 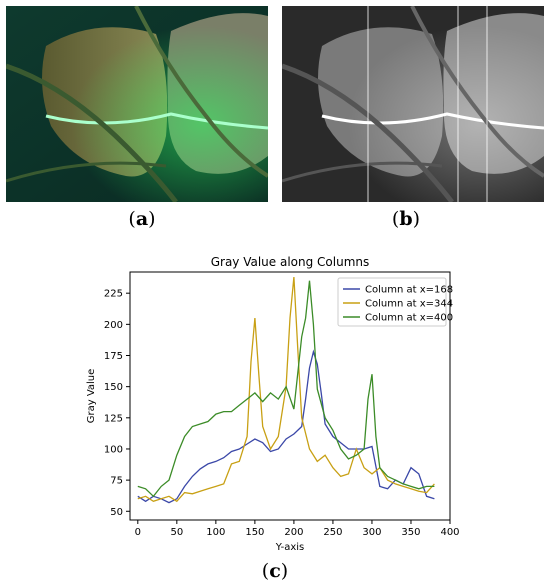 I want to click on y-axis-label: Gray Value, so click(x=91, y=396).